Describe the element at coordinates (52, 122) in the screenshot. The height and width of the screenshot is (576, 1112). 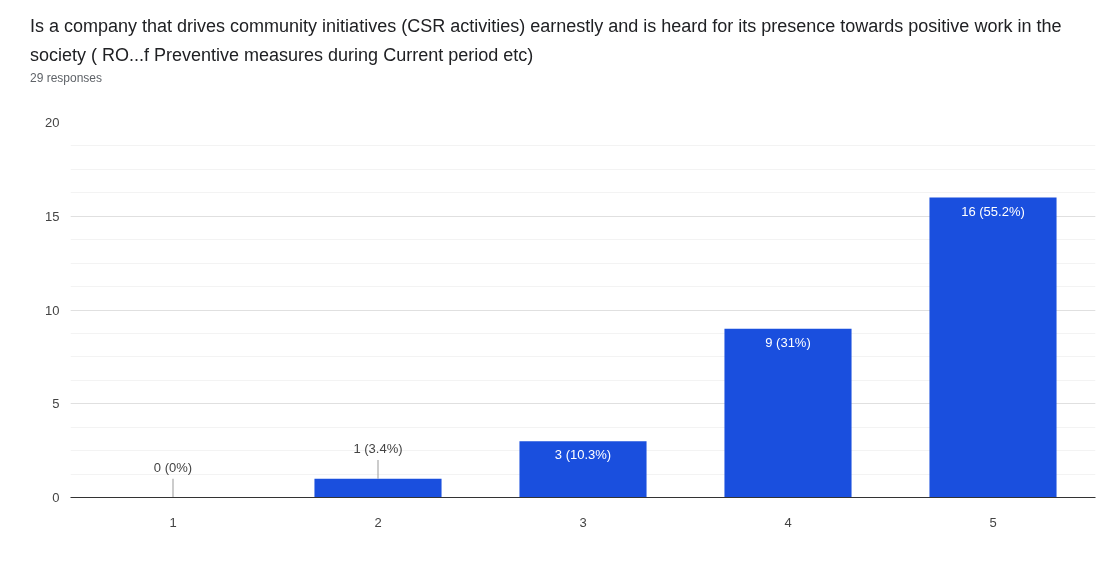
I see `y-tick-label: 20` at that location.